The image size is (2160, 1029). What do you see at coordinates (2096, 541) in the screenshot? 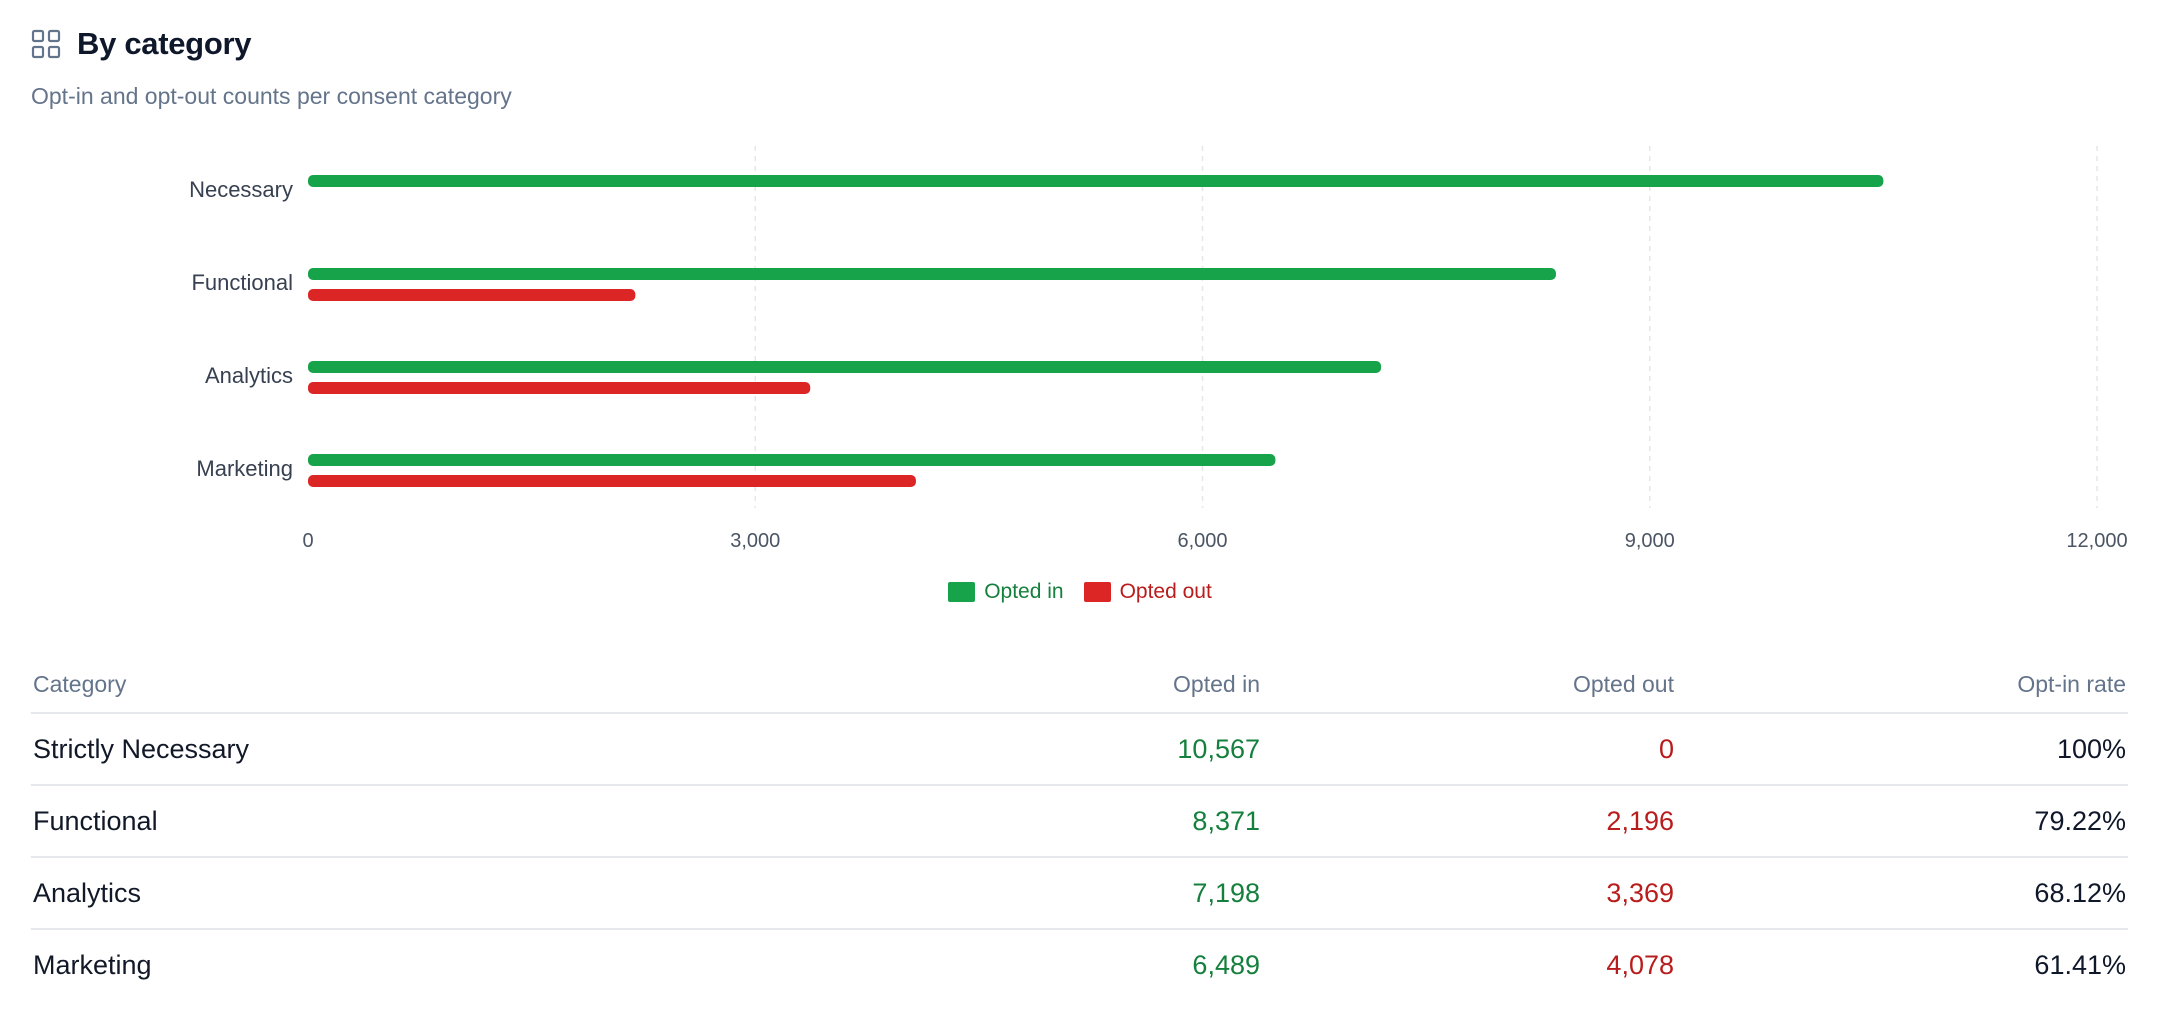
I see `x-tick-label: 12,000` at bounding box center [2096, 541].